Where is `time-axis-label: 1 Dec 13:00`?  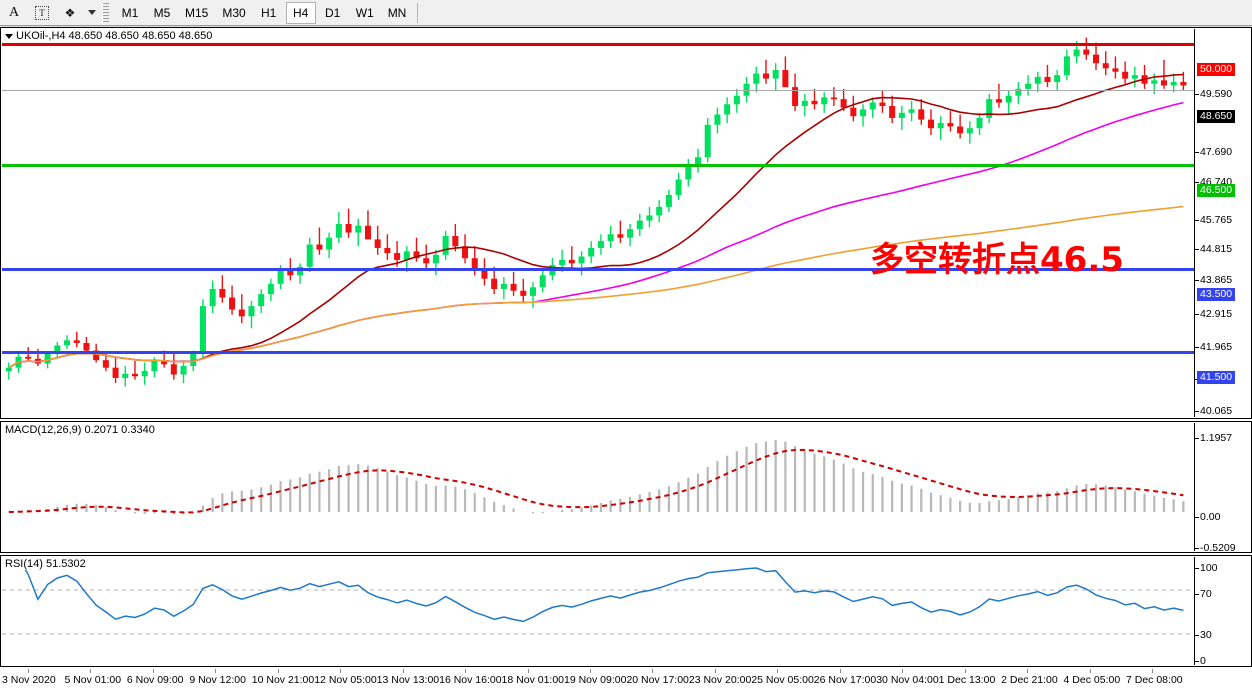 time-axis-label: 1 Dec 13:00 is located at coordinates (967, 680).